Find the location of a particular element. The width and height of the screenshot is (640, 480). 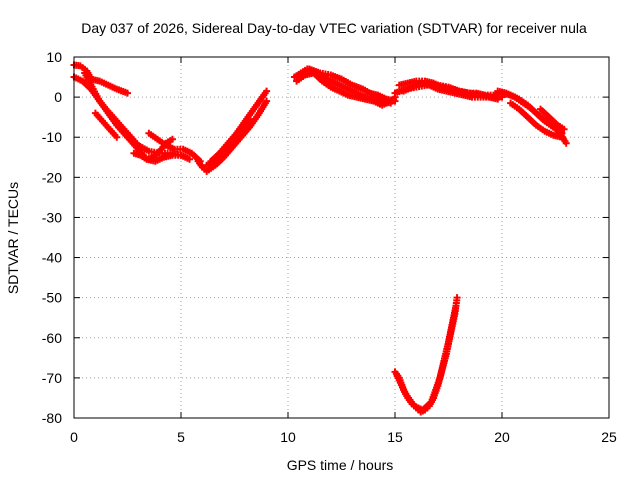

series-track-i is located at coordinates (228, 142).